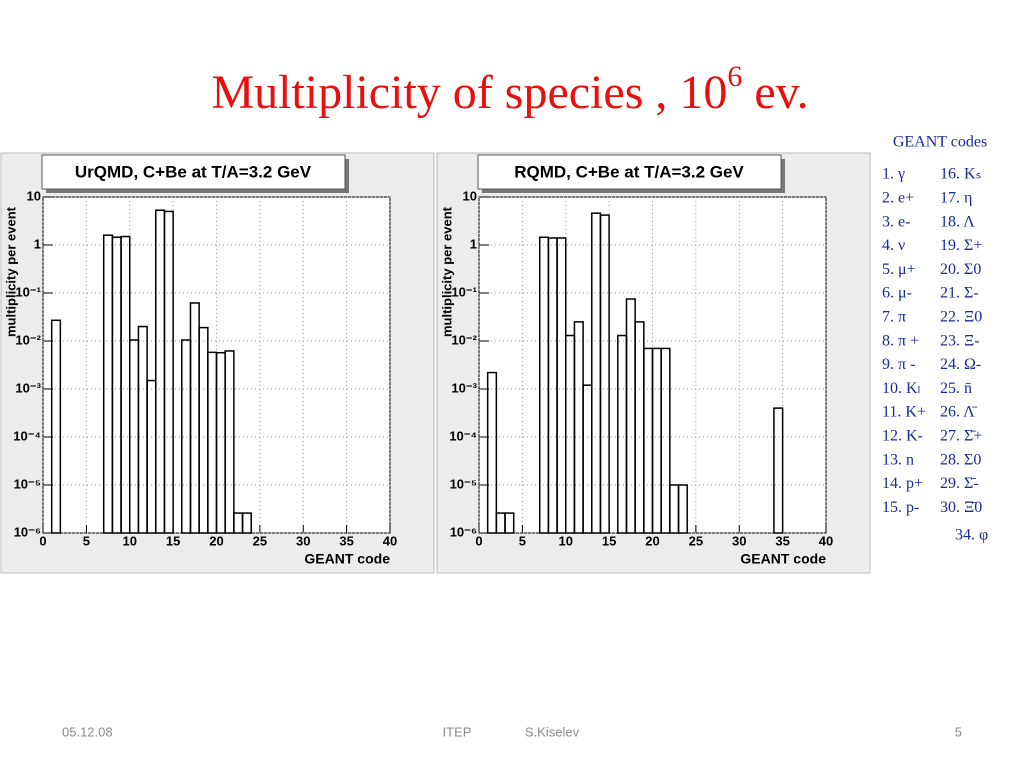  I want to click on code-item: 26. Λ̄, so click(959, 412).